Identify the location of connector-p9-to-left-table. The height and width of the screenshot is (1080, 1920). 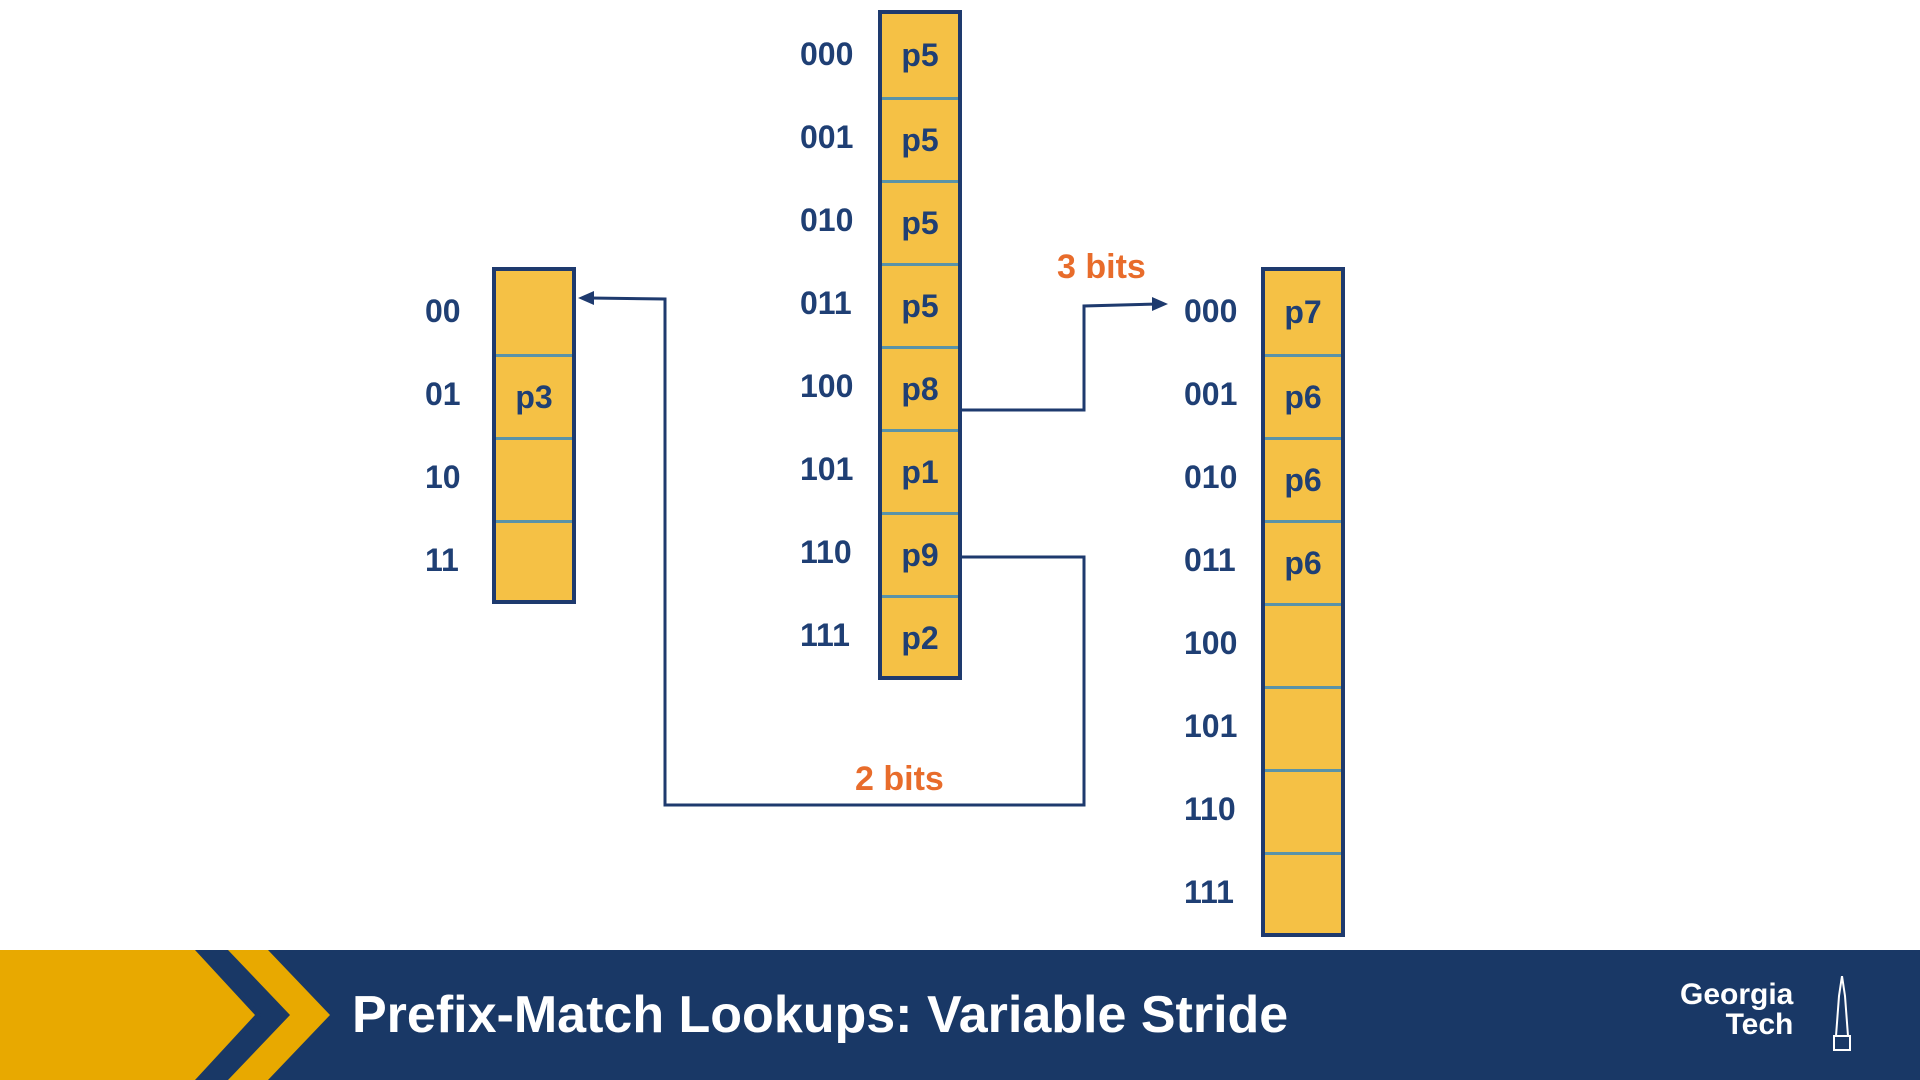
(837, 551).